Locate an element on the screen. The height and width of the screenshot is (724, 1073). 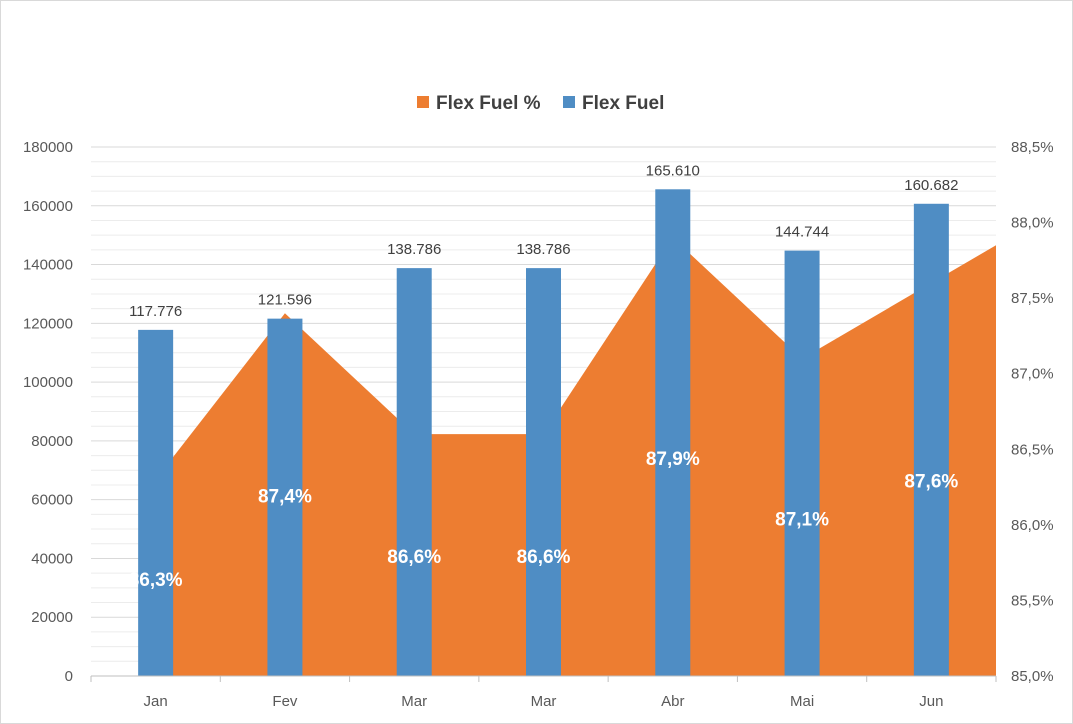
bar-value-label: 121.596 is located at coordinates (285, 300).